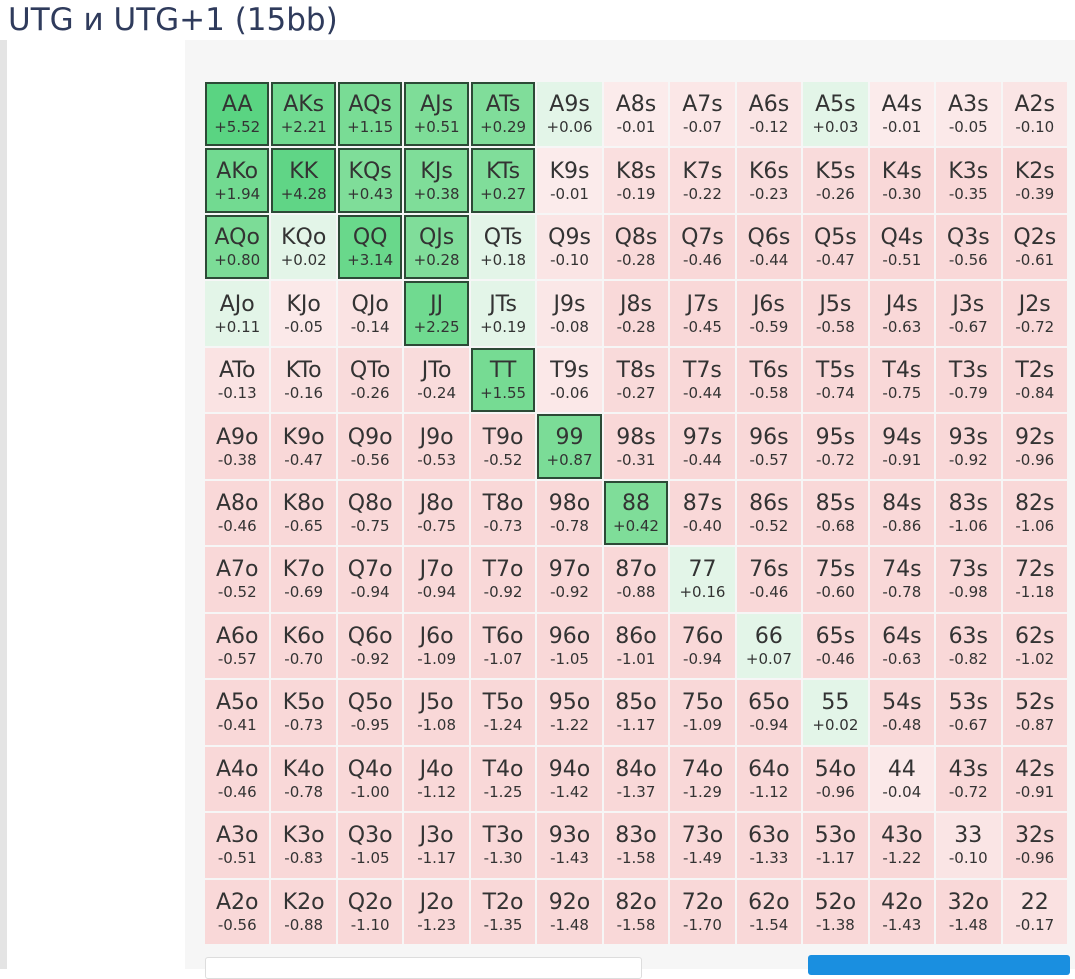  I want to click on hand-cell: K7s -0.22, so click(702, 180).